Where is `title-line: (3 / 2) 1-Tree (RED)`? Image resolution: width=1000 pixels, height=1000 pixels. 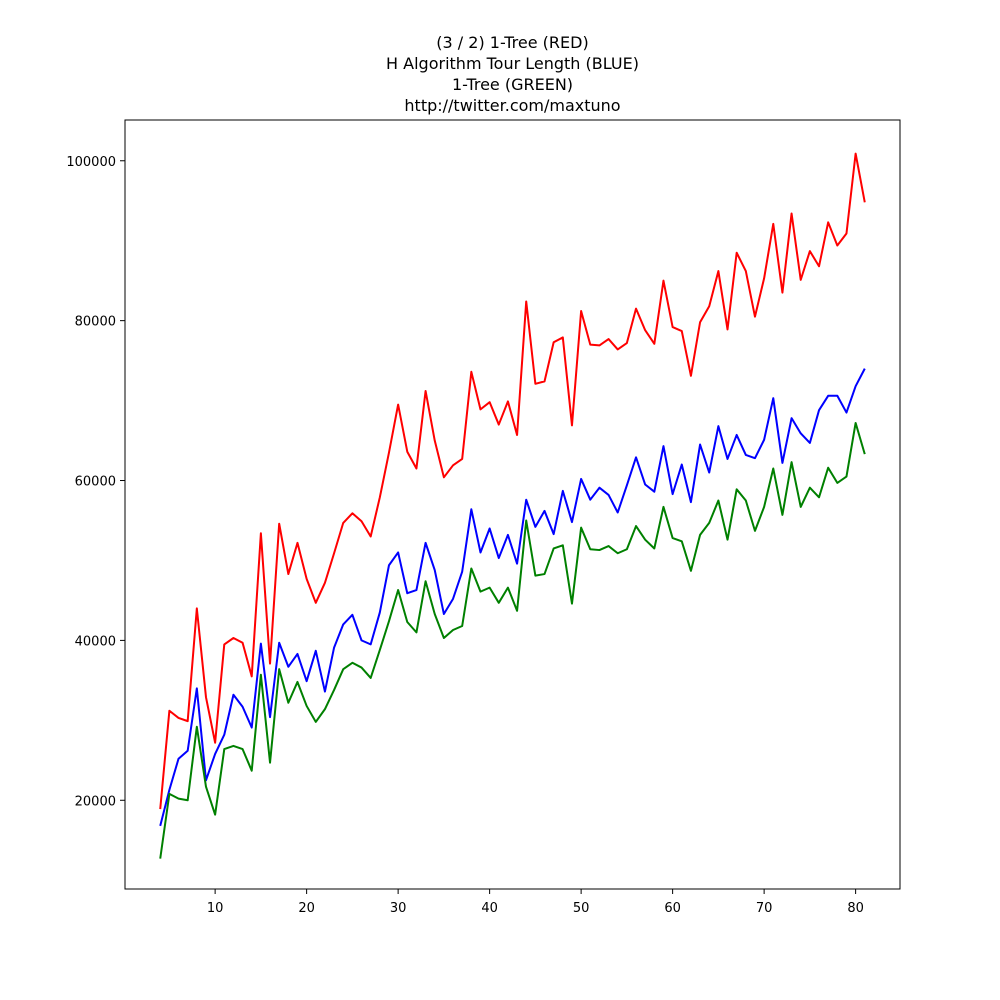
title-line: (3 / 2) 1-Tree (RED) is located at coordinates (512, 42).